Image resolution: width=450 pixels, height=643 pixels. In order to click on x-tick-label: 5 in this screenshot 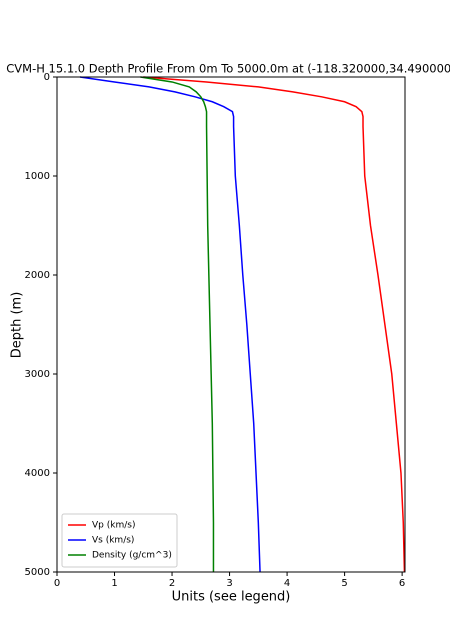, I will do `click(344, 583)`.